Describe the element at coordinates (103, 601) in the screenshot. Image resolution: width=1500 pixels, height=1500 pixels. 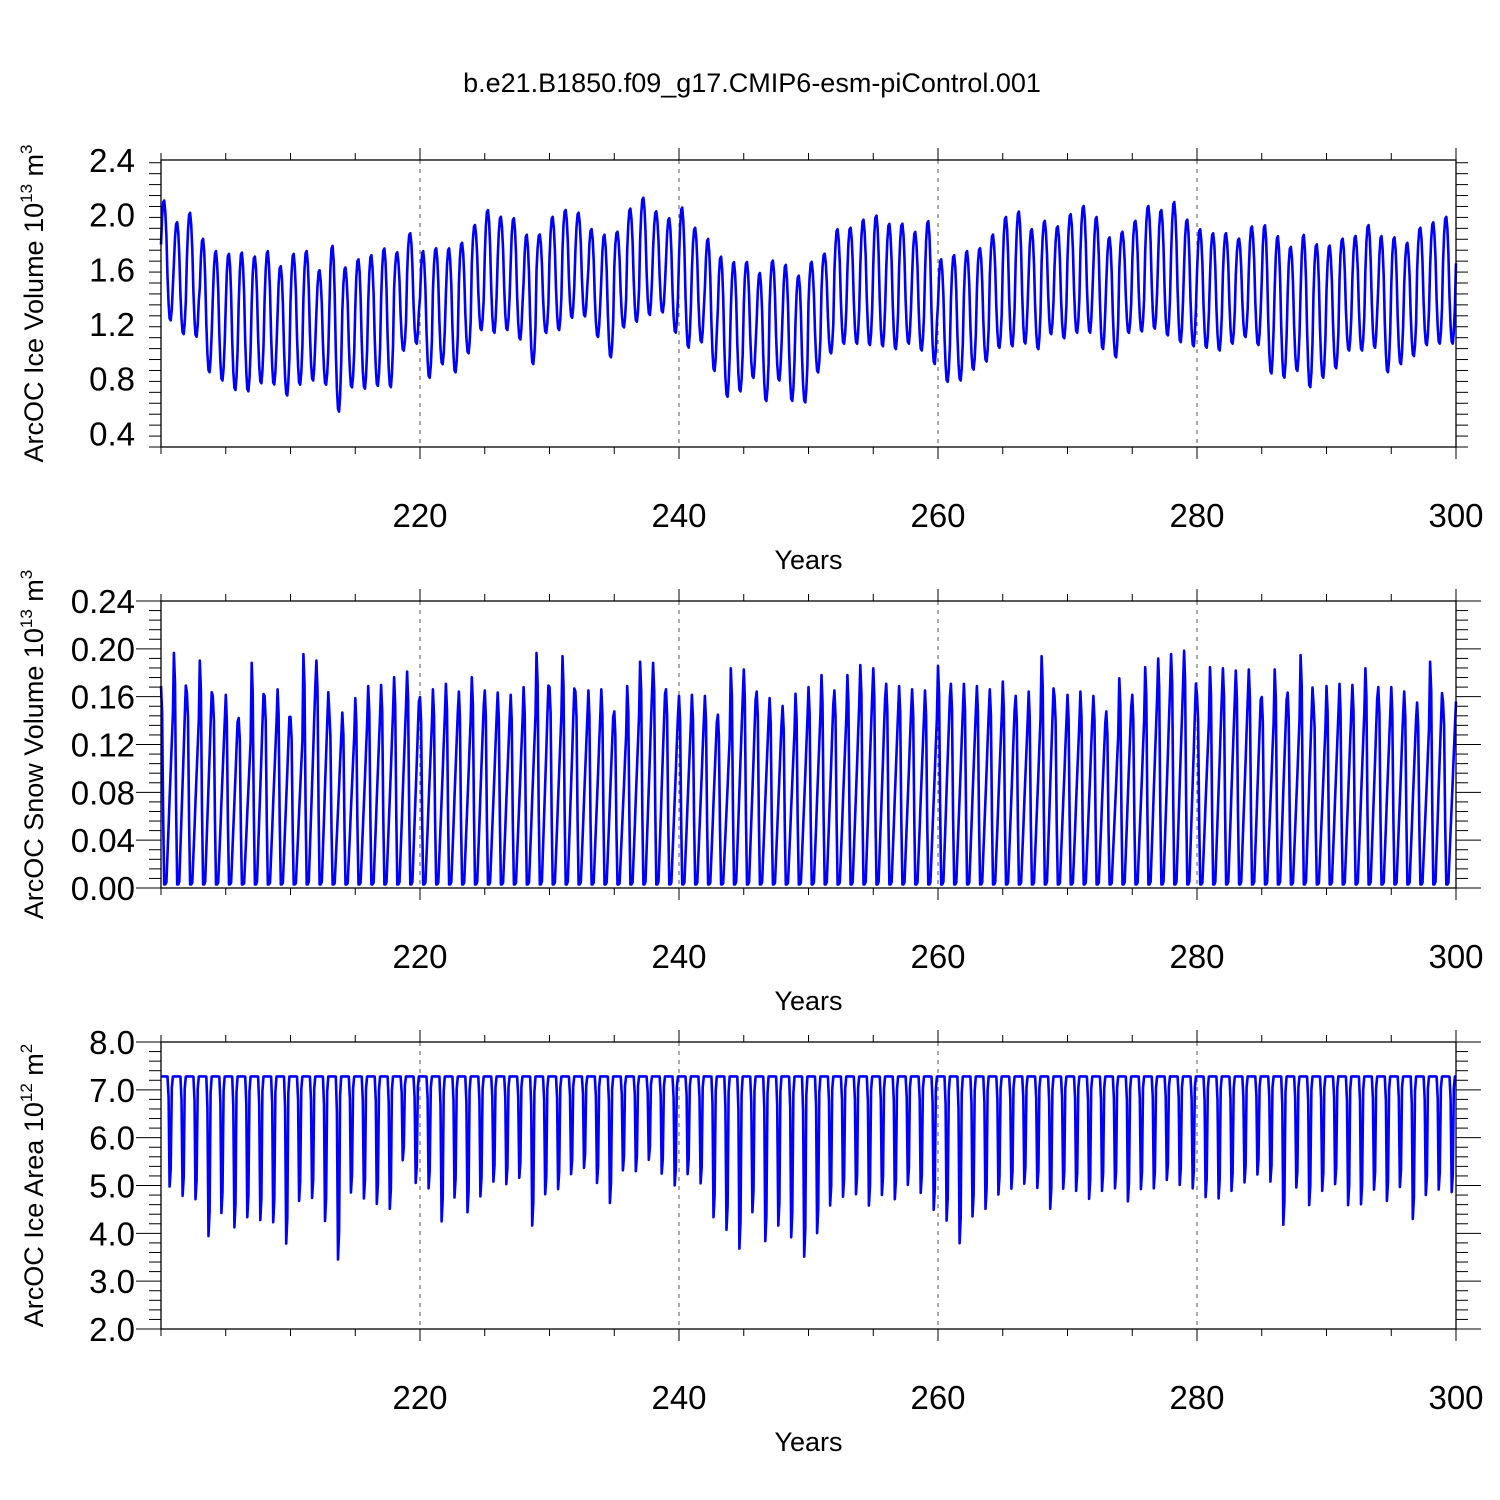
I see `y-tick-label: 0.24` at that location.